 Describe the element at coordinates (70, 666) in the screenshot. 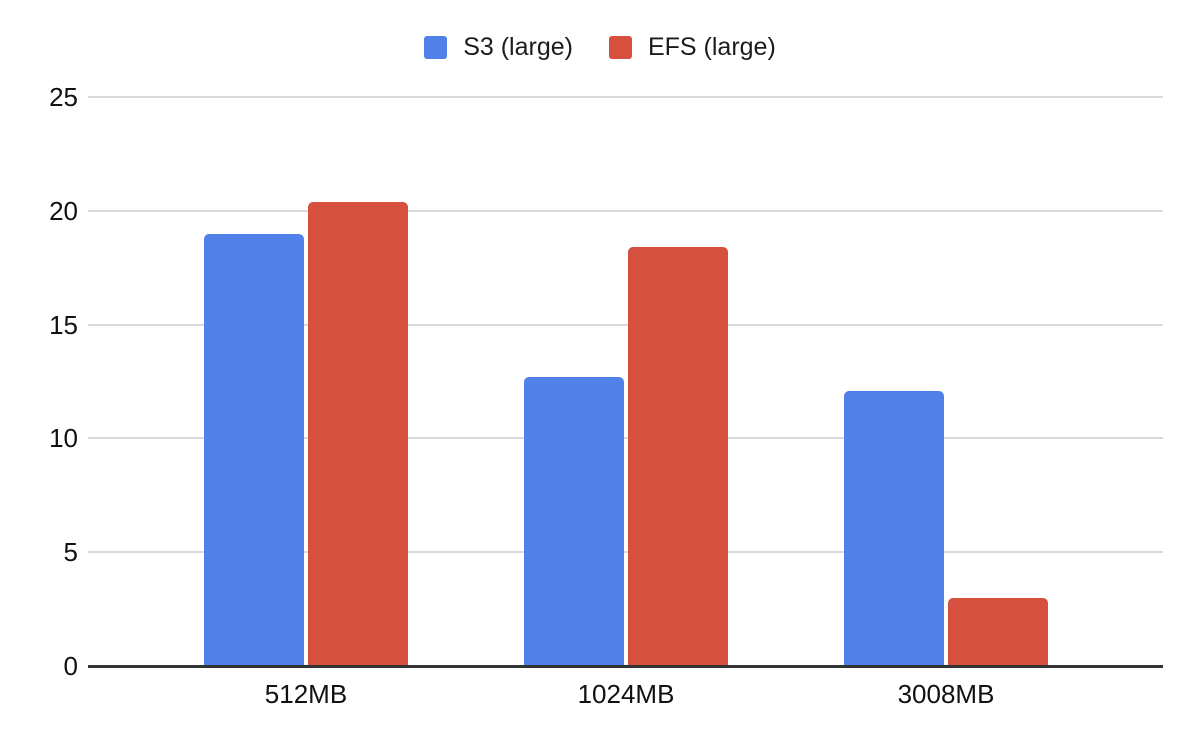

I see `y-tick-label-0: 0` at that location.